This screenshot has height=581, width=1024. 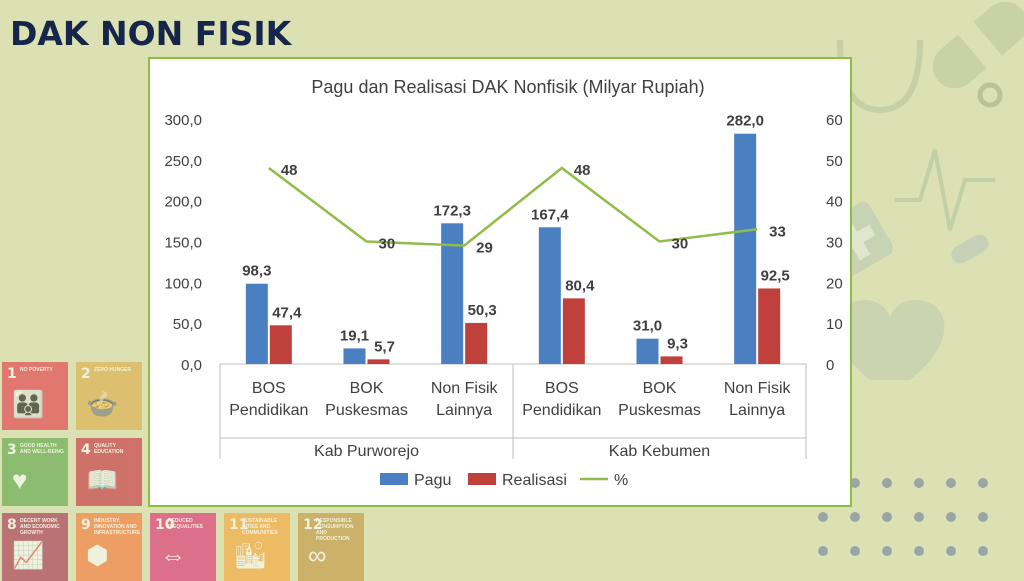 What do you see at coordinates (745, 121) in the screenshot?
I see `data-label-pagu: 282,0` at bounding box center [745, 121].